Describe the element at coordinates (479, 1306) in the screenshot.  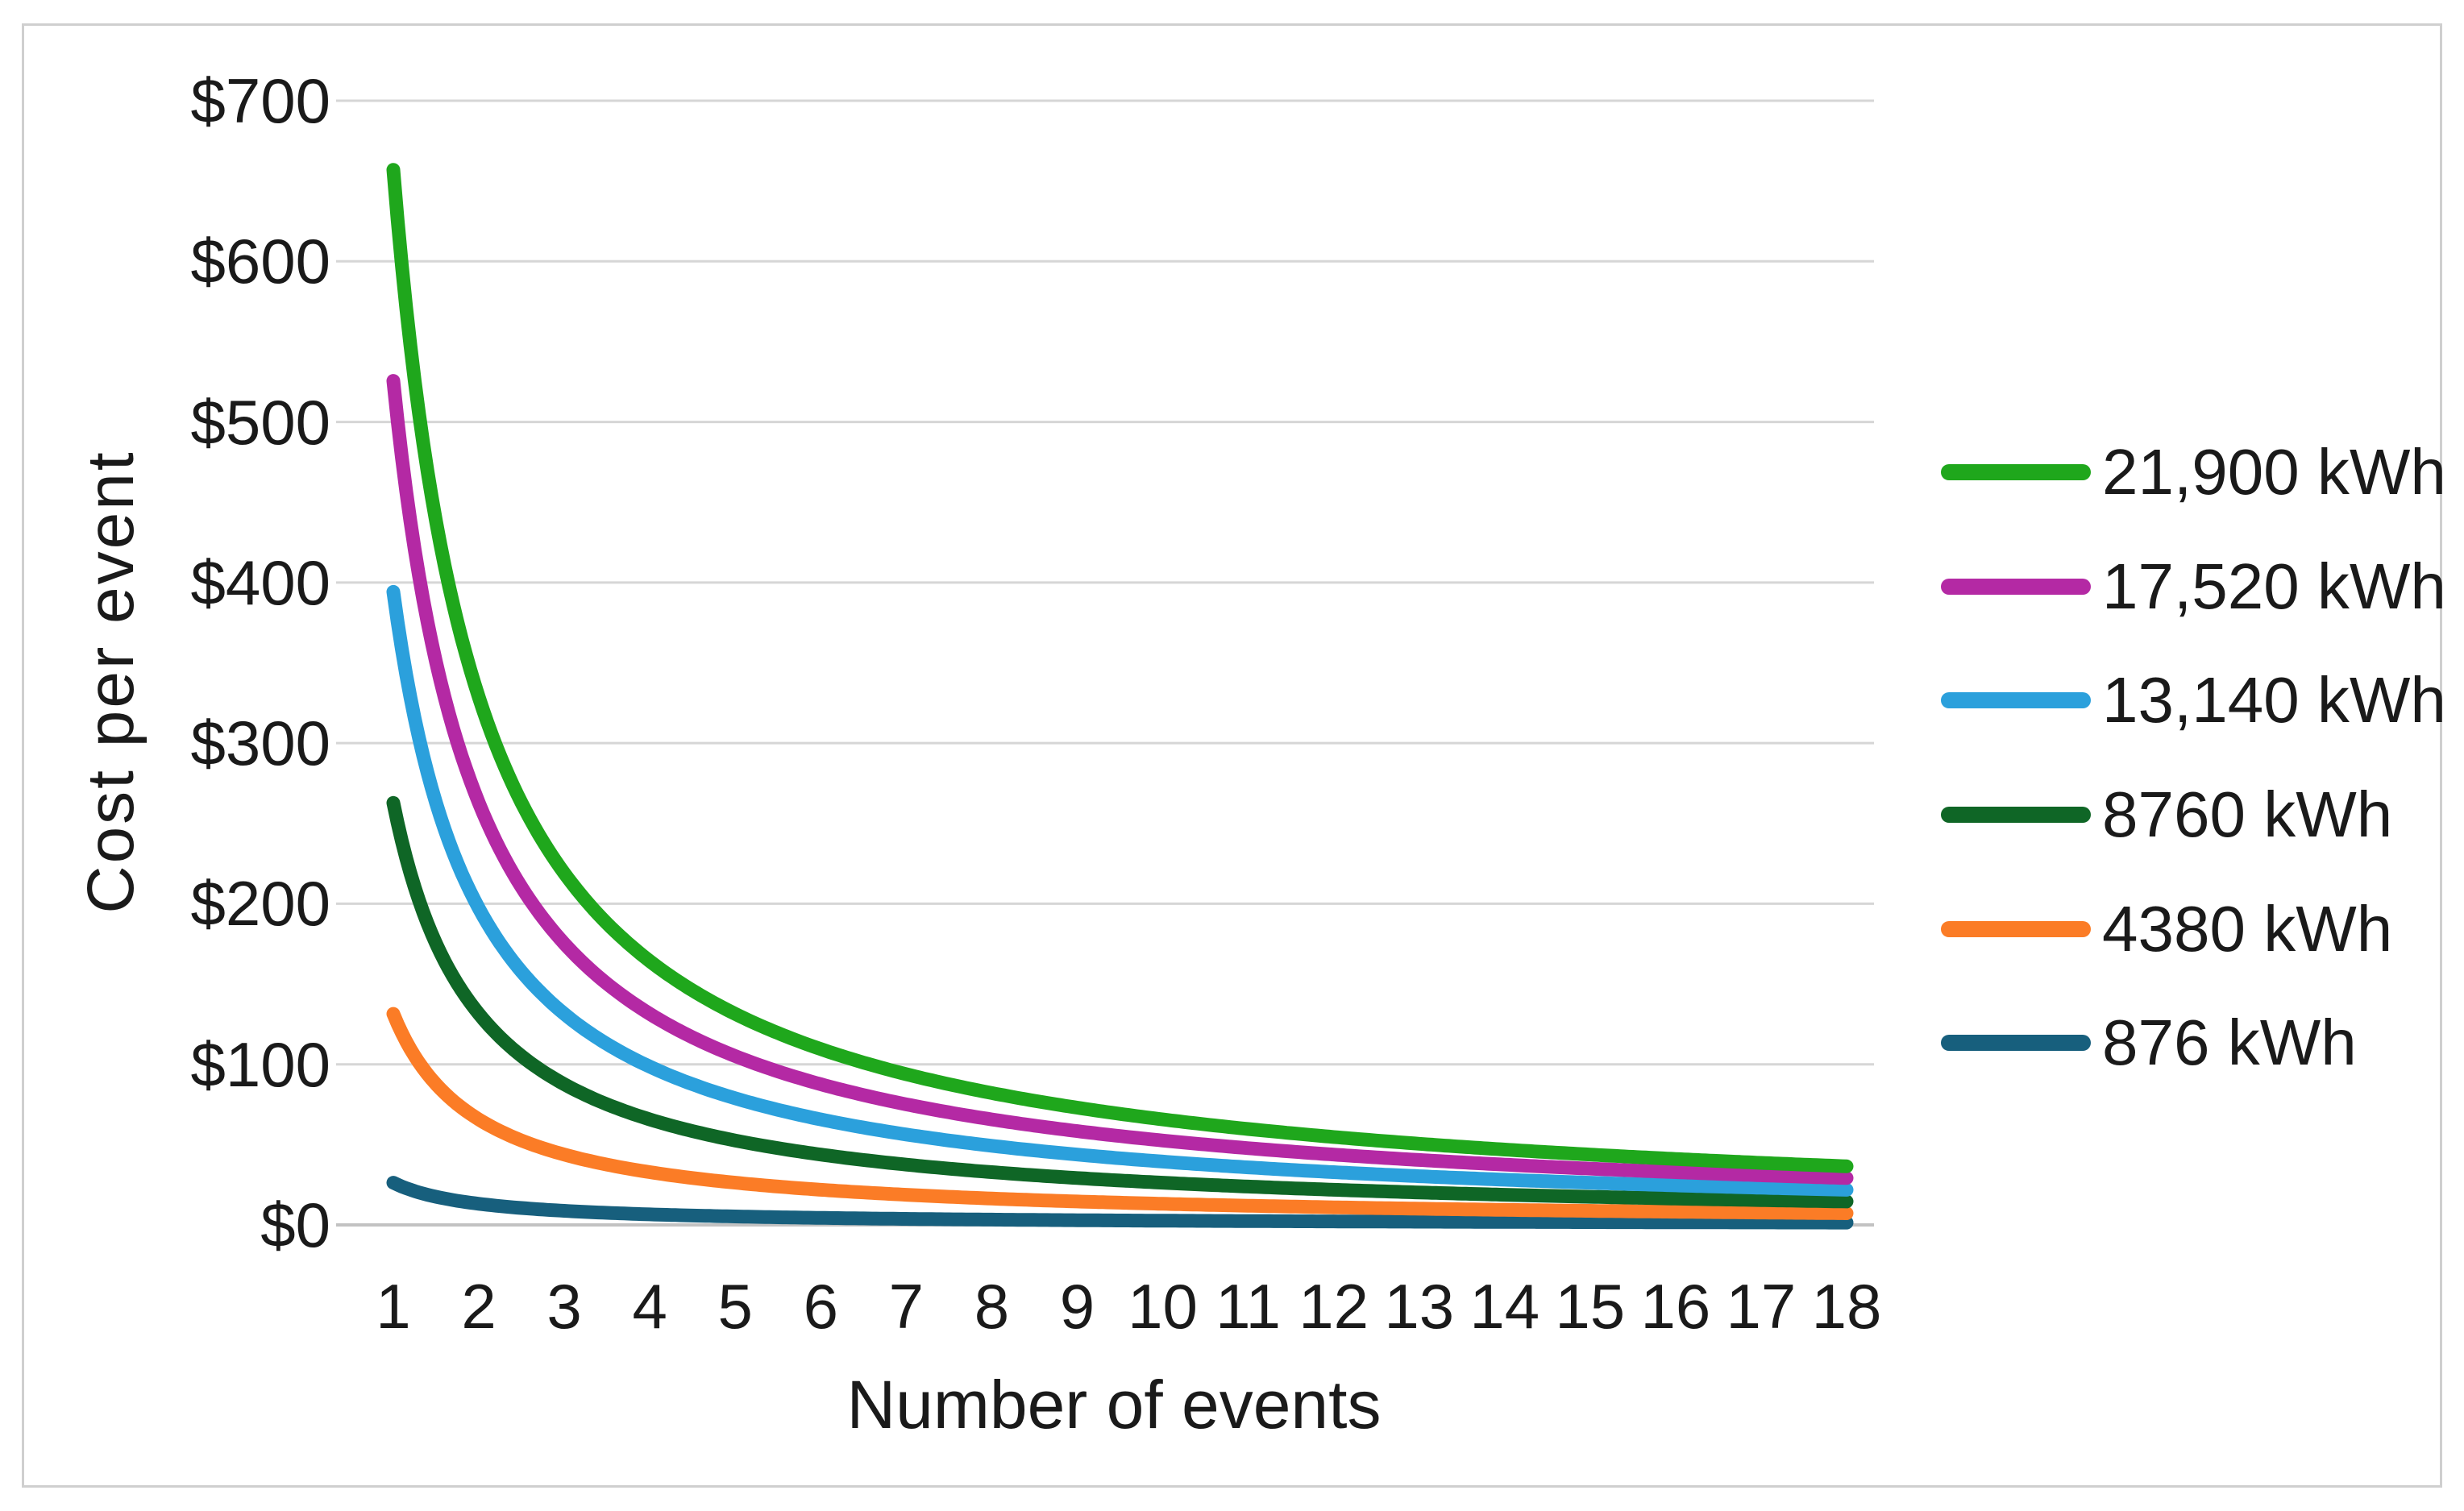
I see `x-tick-label-2: 2` at that location.